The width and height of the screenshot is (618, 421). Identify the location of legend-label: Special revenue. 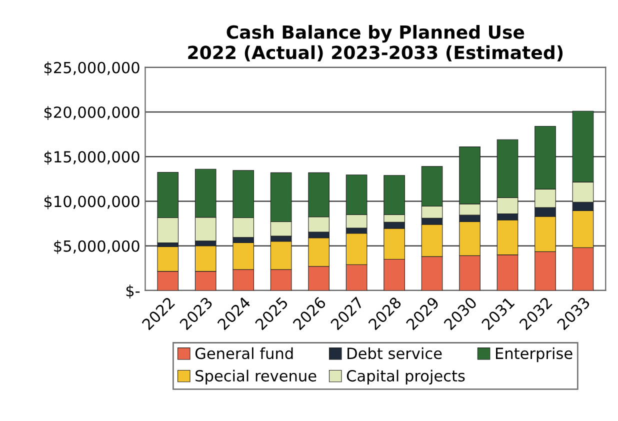
(256, 377).